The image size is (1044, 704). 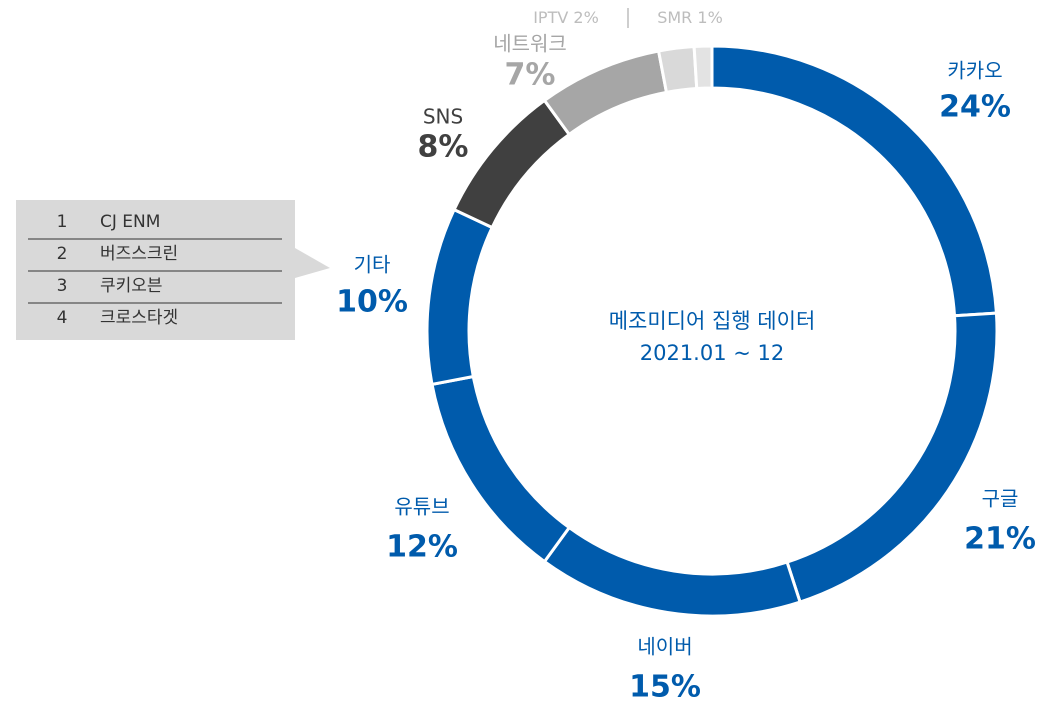 I want to click on segment-value: 24%, so click(x=975, y=107).